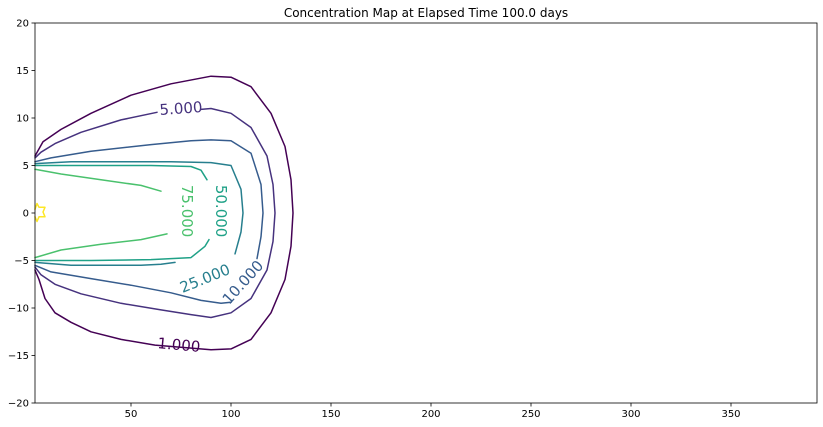 The image size is (823, 427). Describe the element at coordinates (105, 264) in the screenshot. I see `contour-line-25-seg0` at that location.